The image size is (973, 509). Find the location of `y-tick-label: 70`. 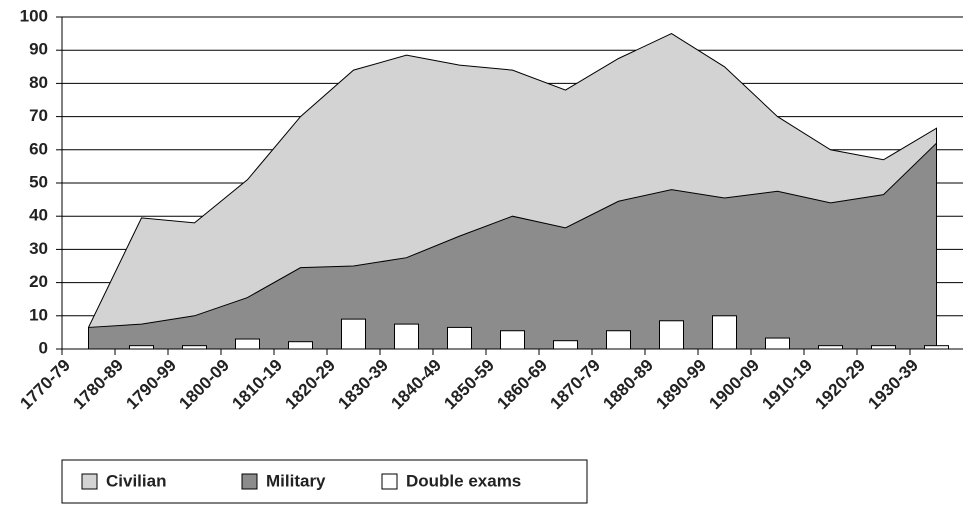

y-tick-label: 70 is located at coordinates (38, 115).